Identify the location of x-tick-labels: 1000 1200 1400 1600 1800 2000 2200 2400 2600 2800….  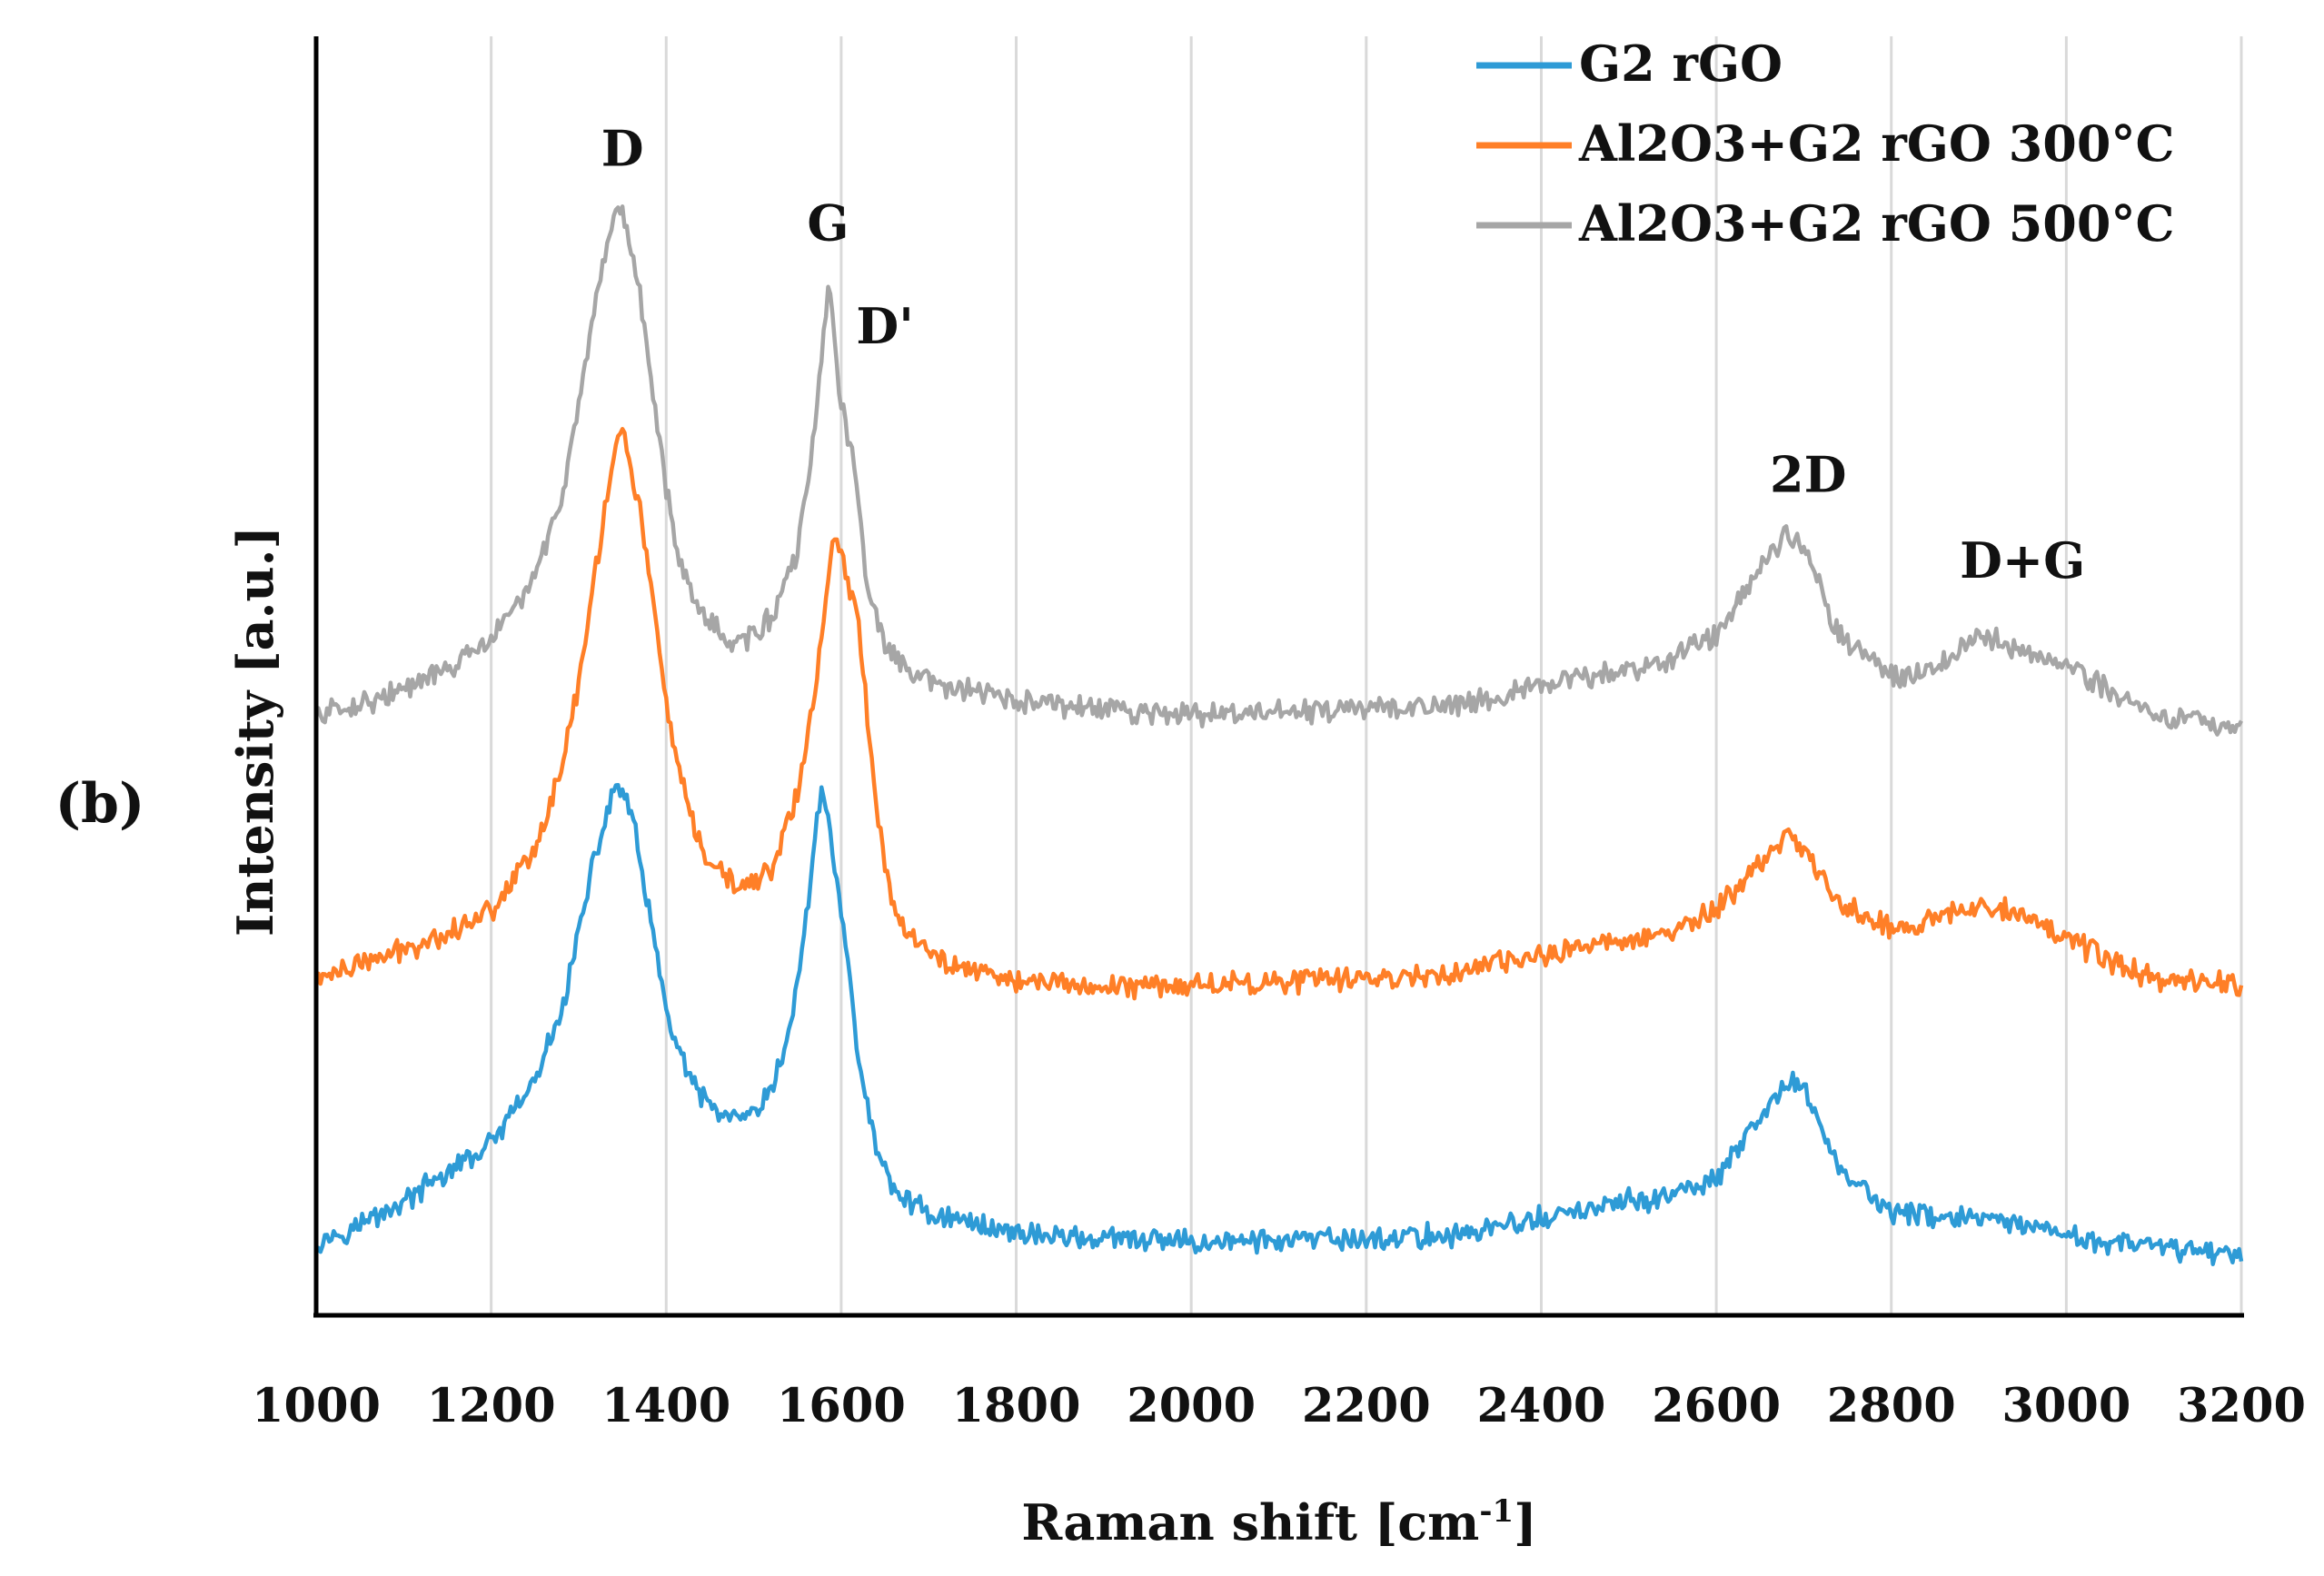
(1279, 1406).